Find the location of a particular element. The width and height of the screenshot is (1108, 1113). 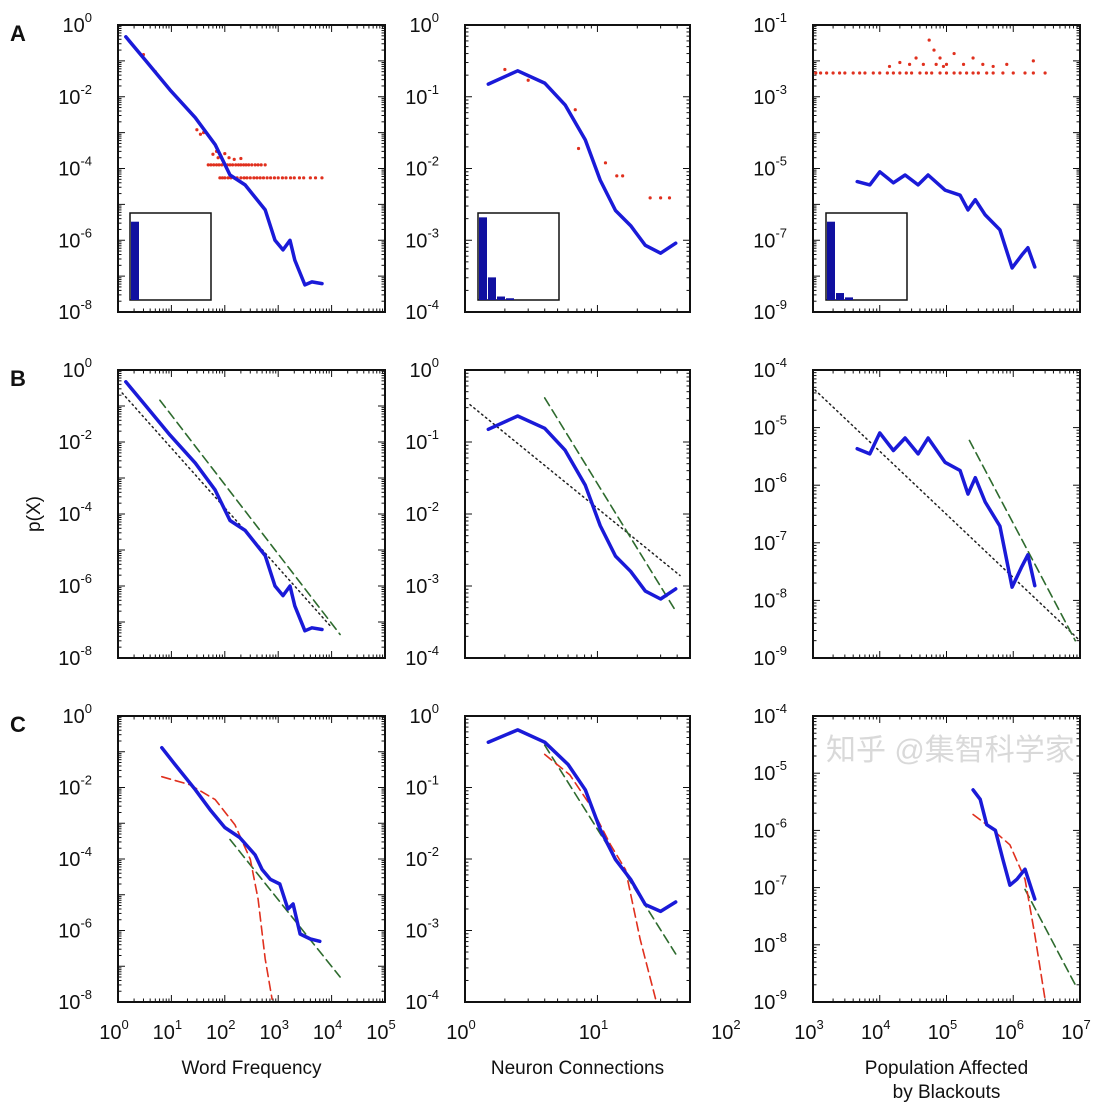

x-tick-label: 10⁶ is located at coordinates (1009, 1030).